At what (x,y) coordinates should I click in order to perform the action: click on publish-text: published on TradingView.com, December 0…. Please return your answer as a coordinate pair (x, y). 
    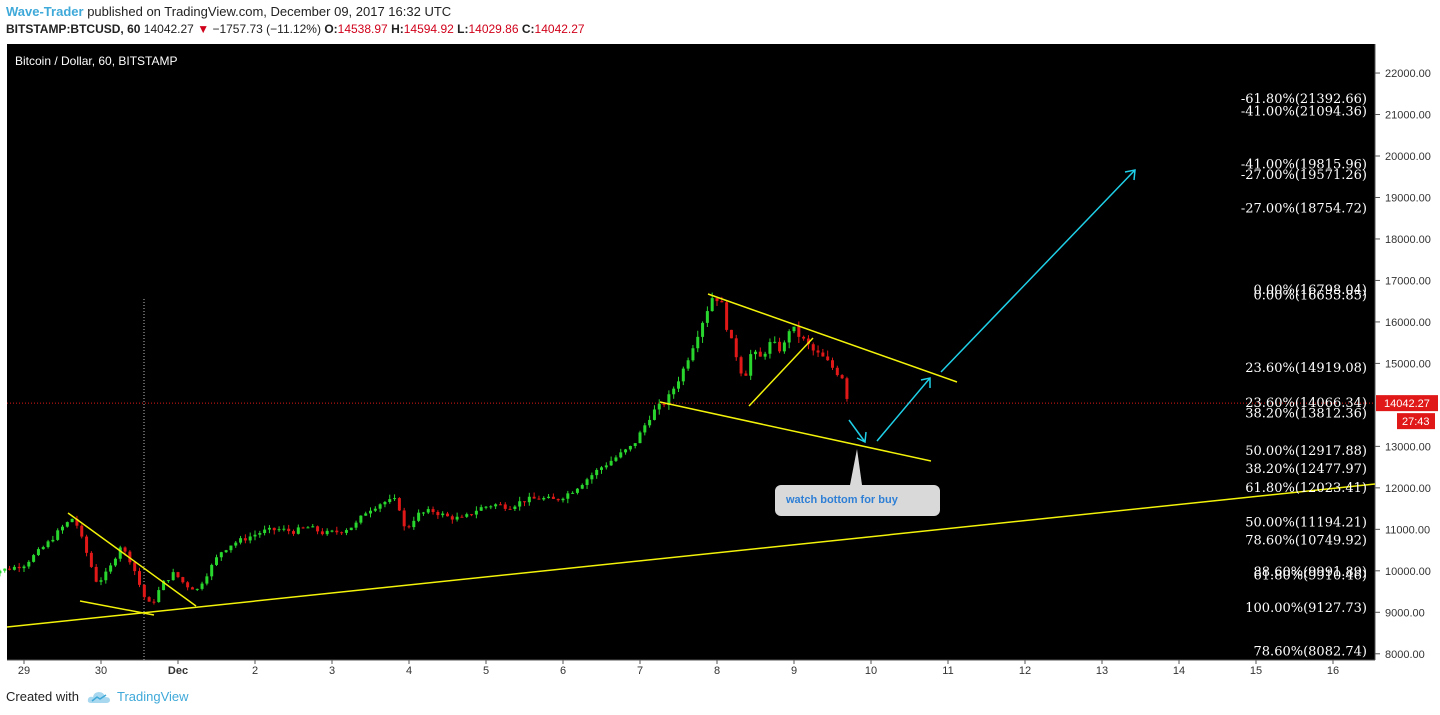
    Looking at the image, I should click on (269, 11).